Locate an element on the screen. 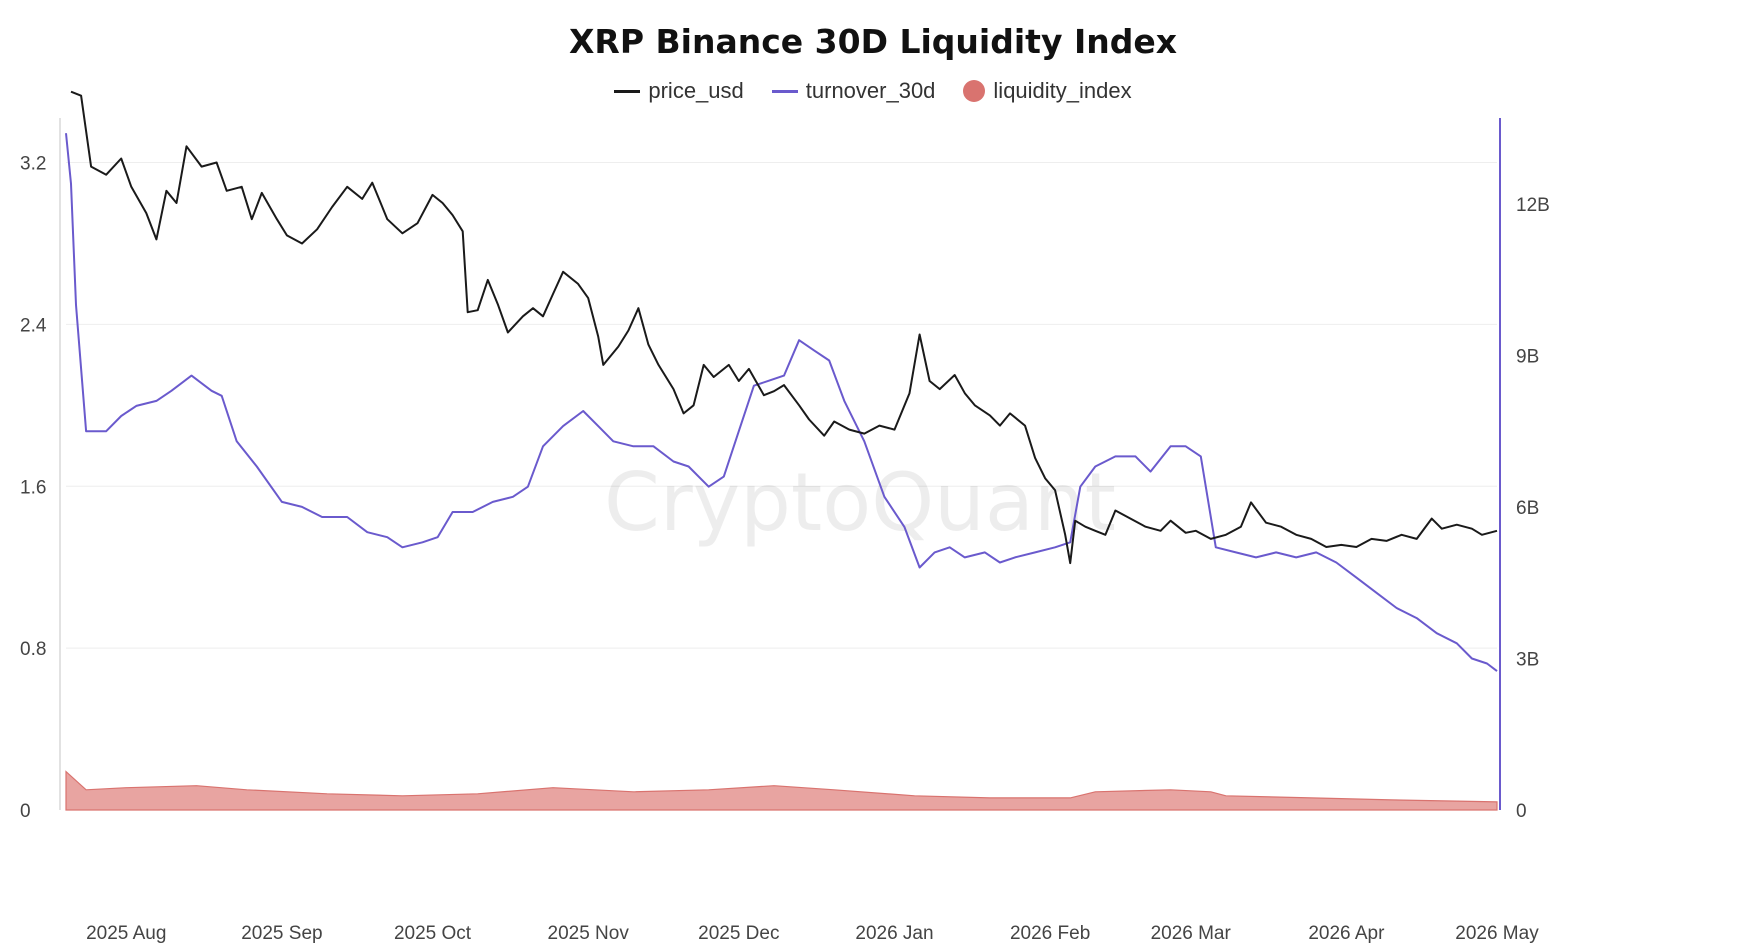 The image size is (1746, 948). chart-legend: price_usd turnover_30d liquidity_index is located at coordinates (873, 91).